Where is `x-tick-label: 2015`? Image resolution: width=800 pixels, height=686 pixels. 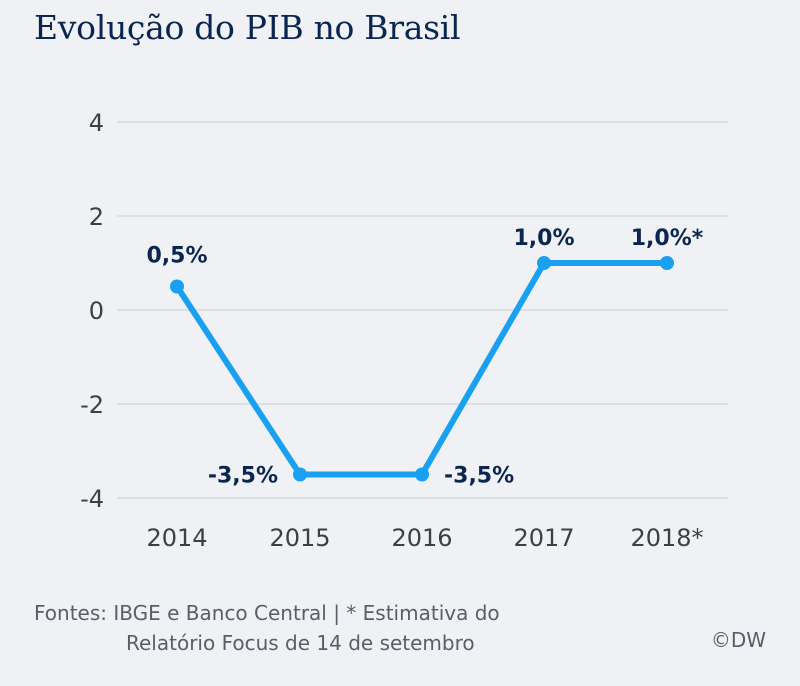 x-tick-label: 2015 is located at coordinates (299, 538).